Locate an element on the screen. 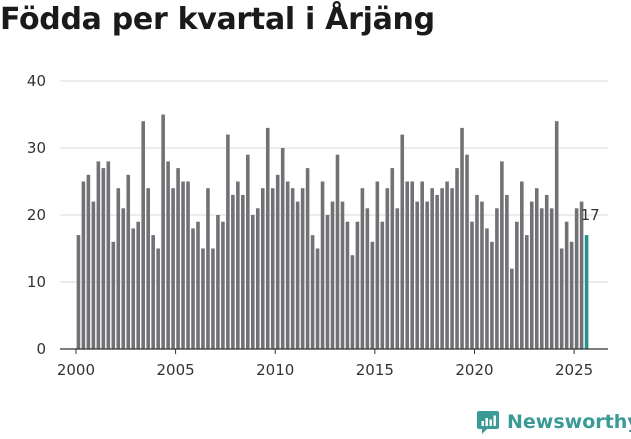 The image size is (631, 439). newsworthy-logo-icon is located at coordinates (488, 422).